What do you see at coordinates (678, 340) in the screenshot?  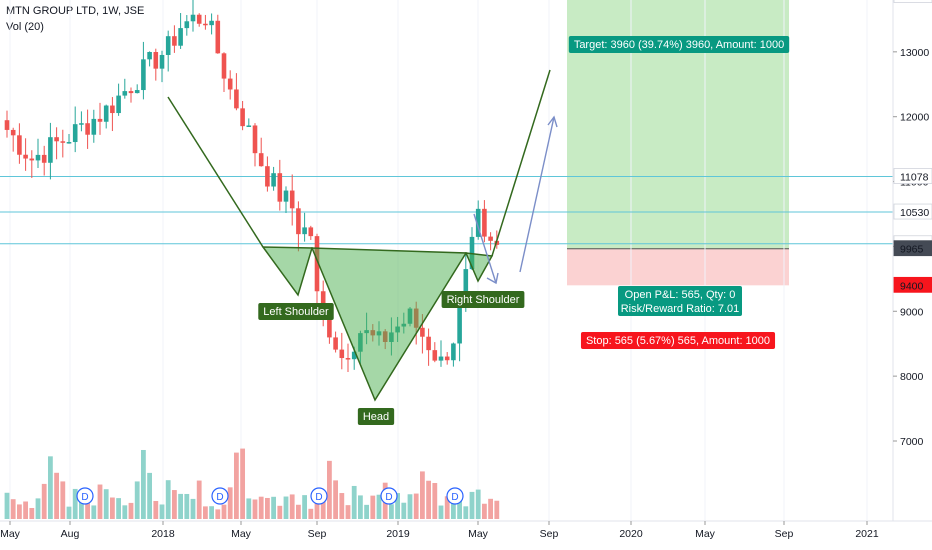 I see `stop-label: Stop: 565 (5.67%) 565, Amount: 1000` at bounding box center [678, 340].